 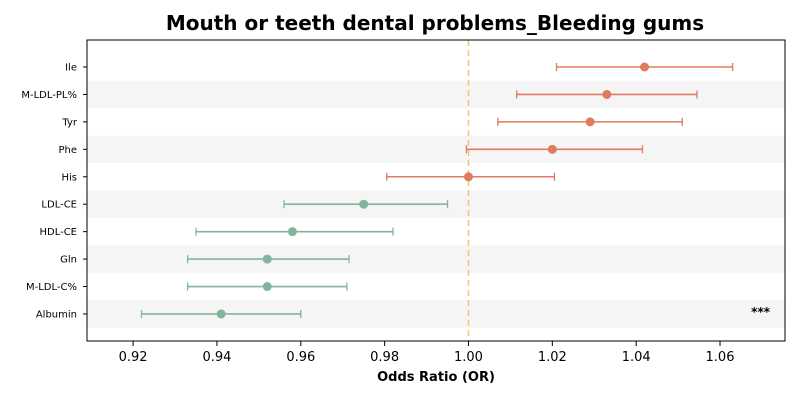 I want to click on forest-row: Tyr, so click(x=372, y=122).